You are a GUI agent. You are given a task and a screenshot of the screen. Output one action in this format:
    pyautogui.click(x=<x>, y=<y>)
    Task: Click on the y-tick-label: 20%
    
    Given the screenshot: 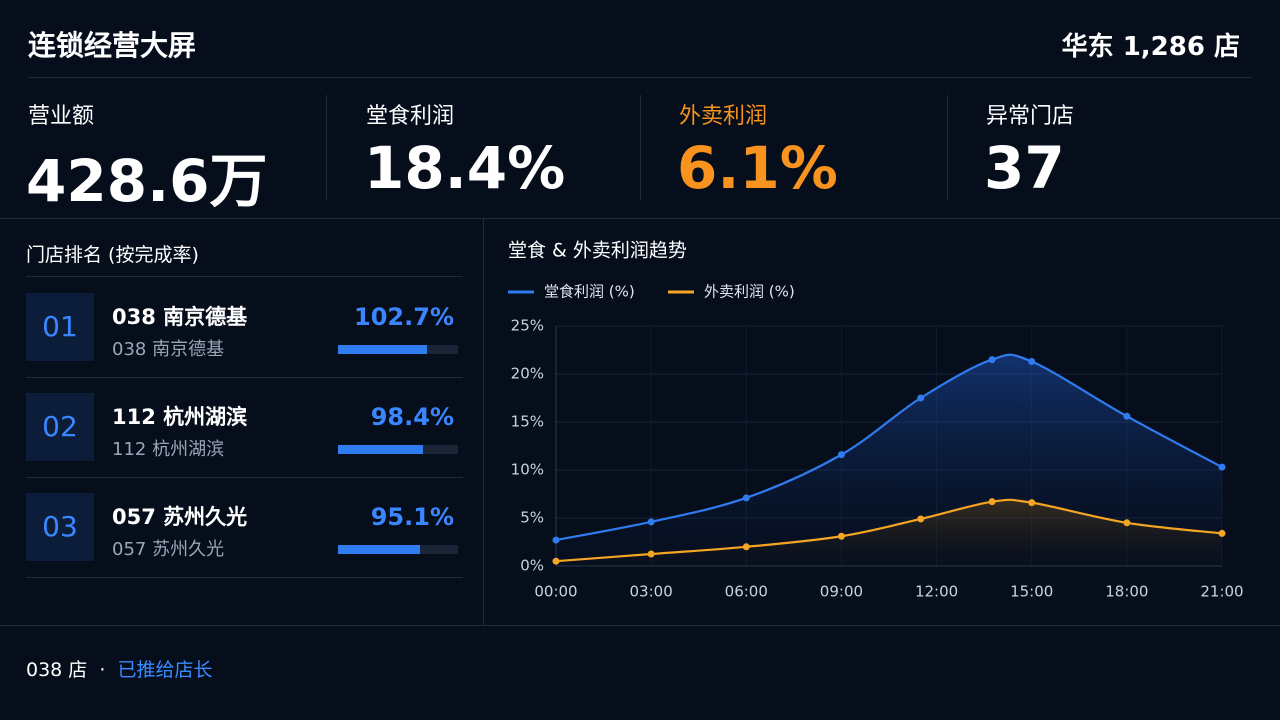 What is the action you would take?
    pyautogui.click(x=527, y=374)
    